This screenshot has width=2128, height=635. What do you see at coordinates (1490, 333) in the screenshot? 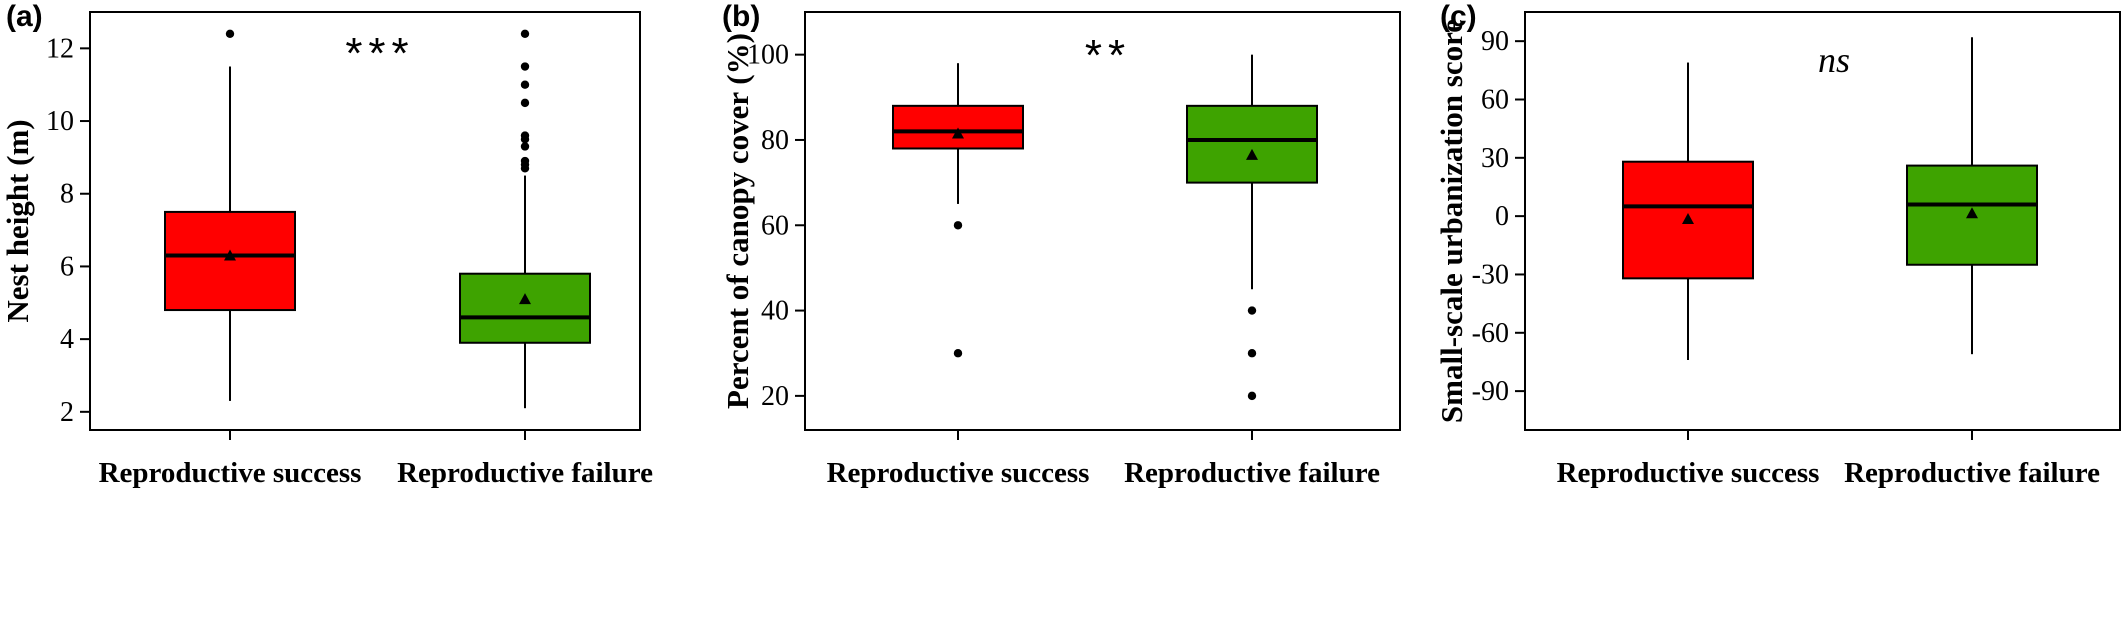
I see `y-tick-label: -60` at bounding box center [1490, 333].